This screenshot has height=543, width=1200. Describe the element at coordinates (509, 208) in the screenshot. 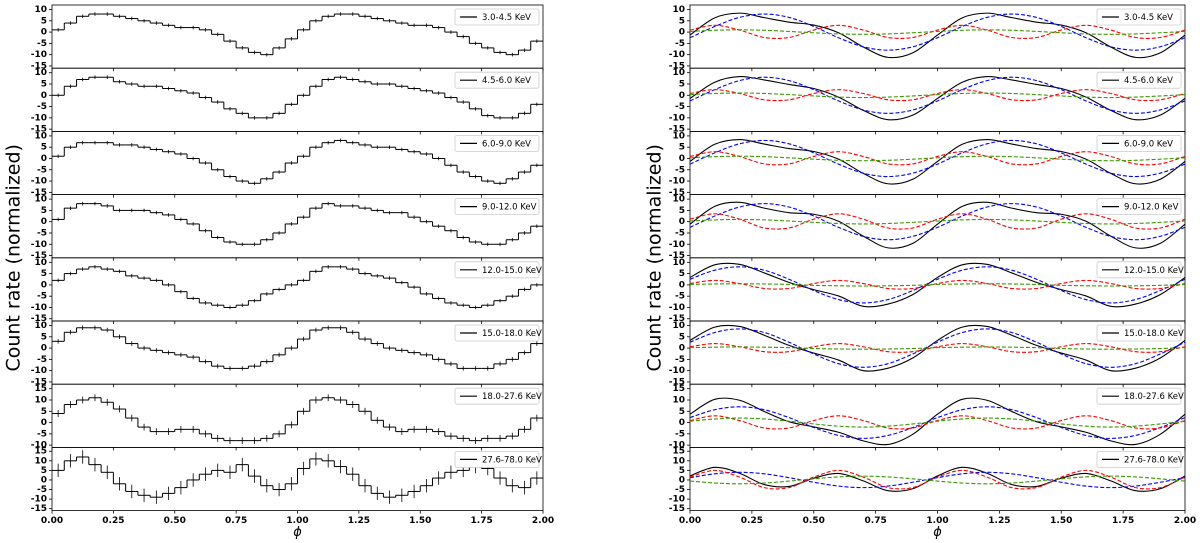

I see `legend-label: 9.0-12.0 KeV` at that location.